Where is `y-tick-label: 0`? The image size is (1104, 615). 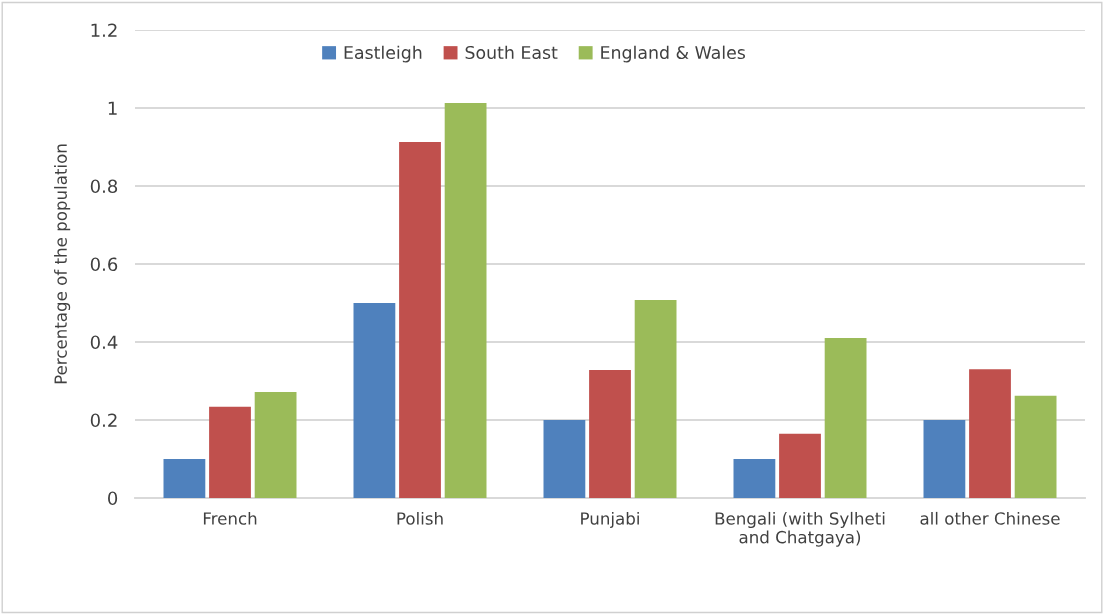 y-tick-label: 0 is located at coordinates (113, 498).